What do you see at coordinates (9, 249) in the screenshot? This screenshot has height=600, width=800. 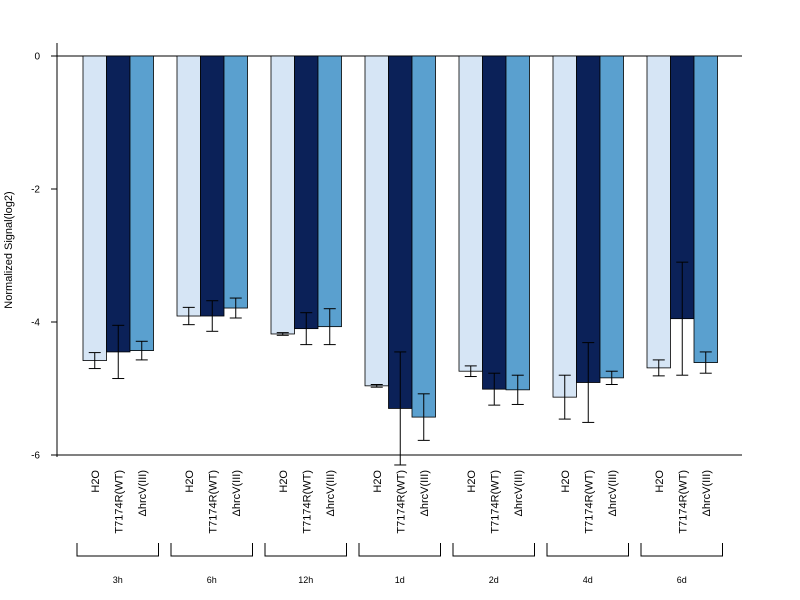 I see `y-axis-label: Normalized Signal(log2)` at bounding box center [9, 249].